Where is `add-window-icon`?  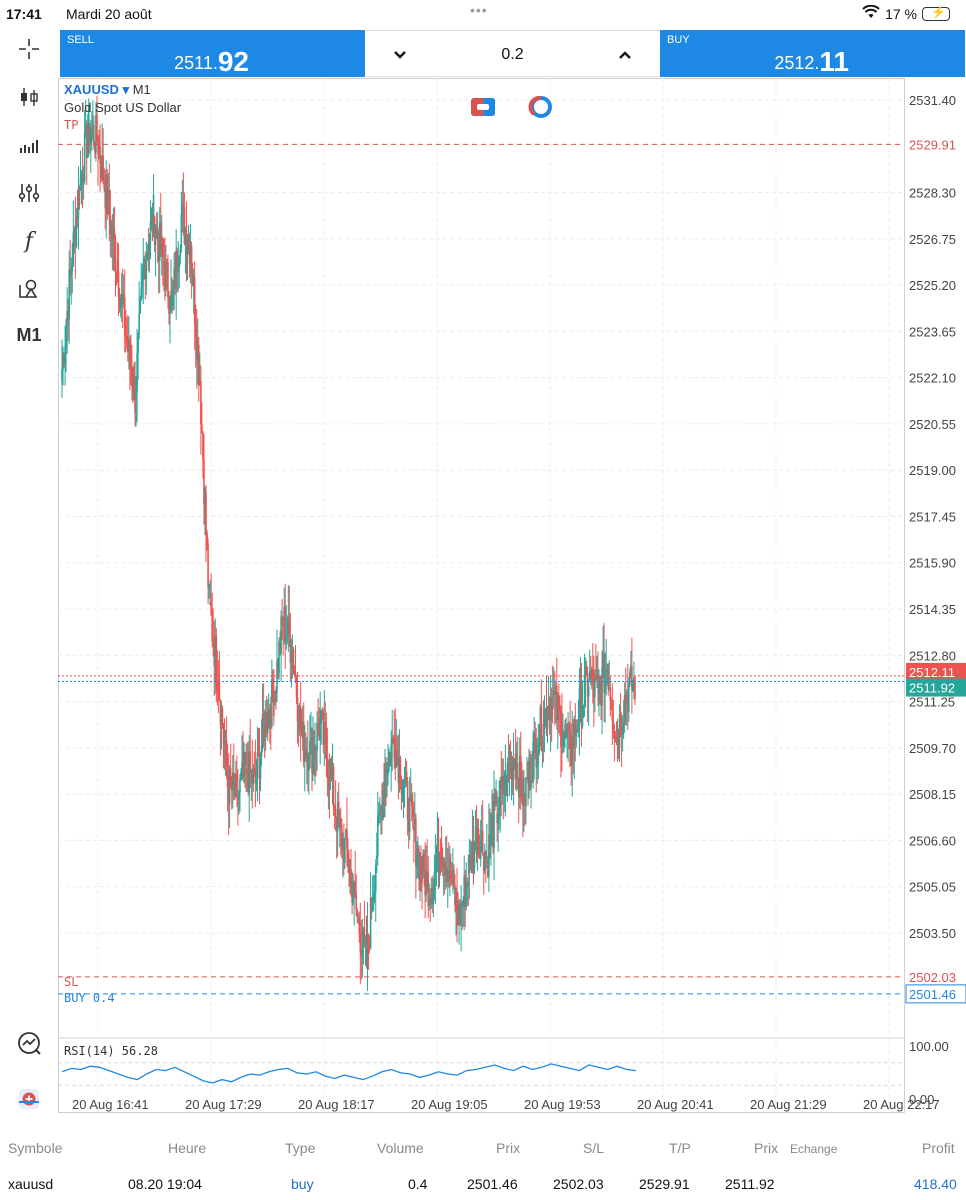 add-window-icon is located at coordinates (29, 1099).